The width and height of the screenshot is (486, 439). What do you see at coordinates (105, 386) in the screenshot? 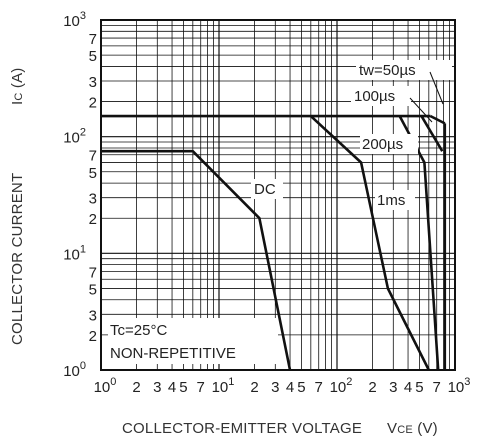
I see `x-major-tick-label: 10⁰` at bounding box center [105, 386].